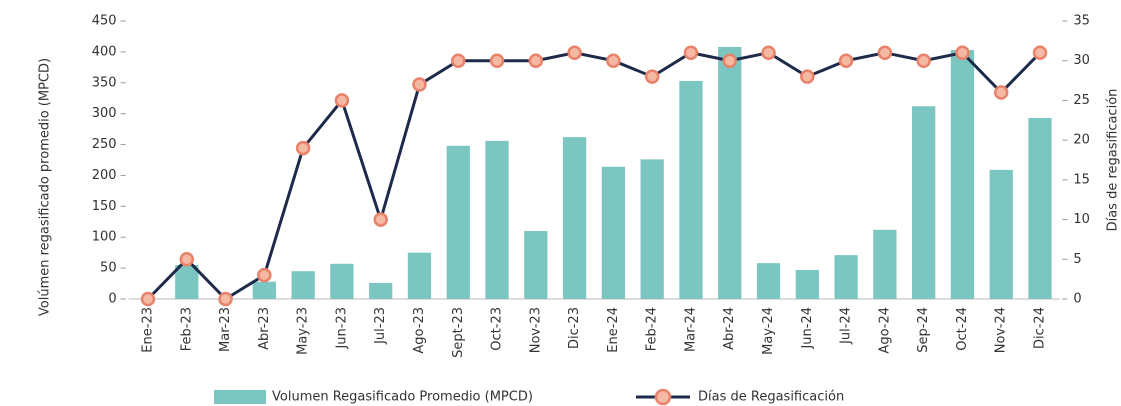 This screenshot has height=406, width=1121. What do you see at coordinates (574, 328) in the screenshot?
I see `x-tick-label: Dic-23` at bounding box center [574, 328].